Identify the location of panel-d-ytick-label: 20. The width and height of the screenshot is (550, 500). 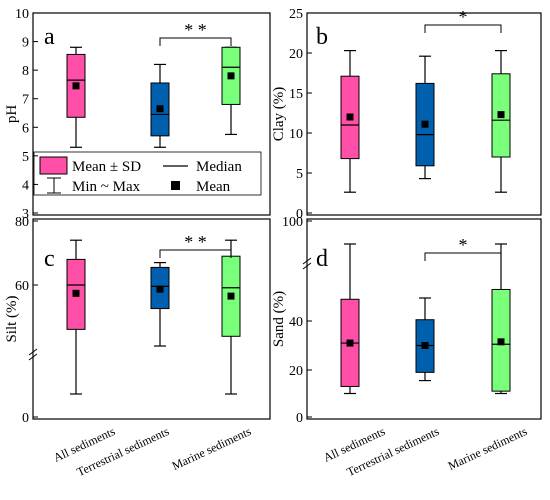
(296, 371).